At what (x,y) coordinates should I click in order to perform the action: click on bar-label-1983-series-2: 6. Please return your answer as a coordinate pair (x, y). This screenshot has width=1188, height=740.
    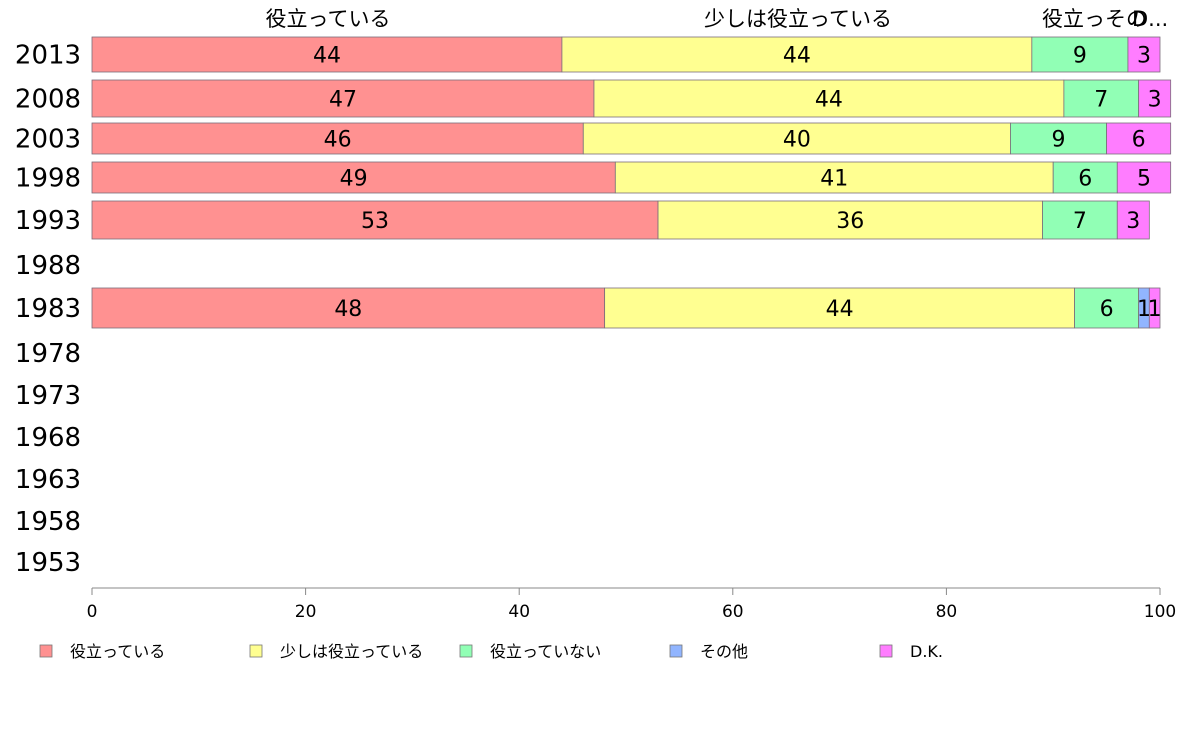
    Looking at the image, I should click on (1107, 309).